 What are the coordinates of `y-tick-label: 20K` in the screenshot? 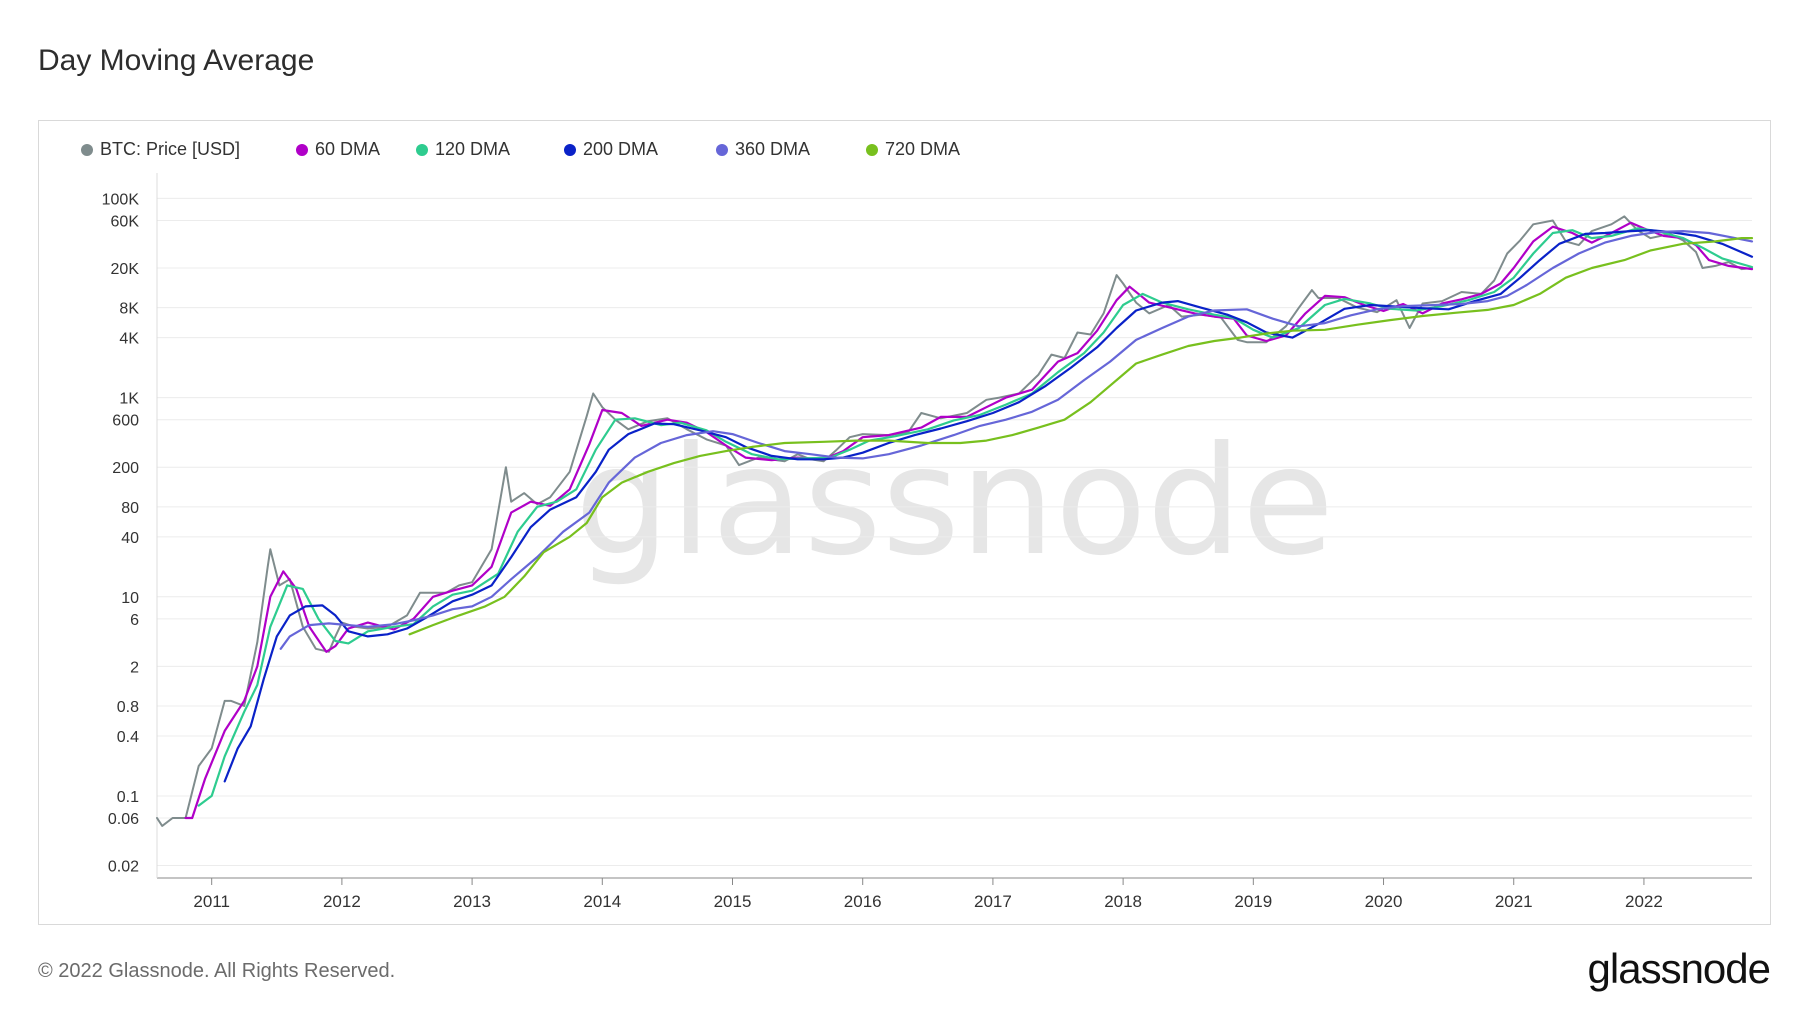 It's located at (125, 269).